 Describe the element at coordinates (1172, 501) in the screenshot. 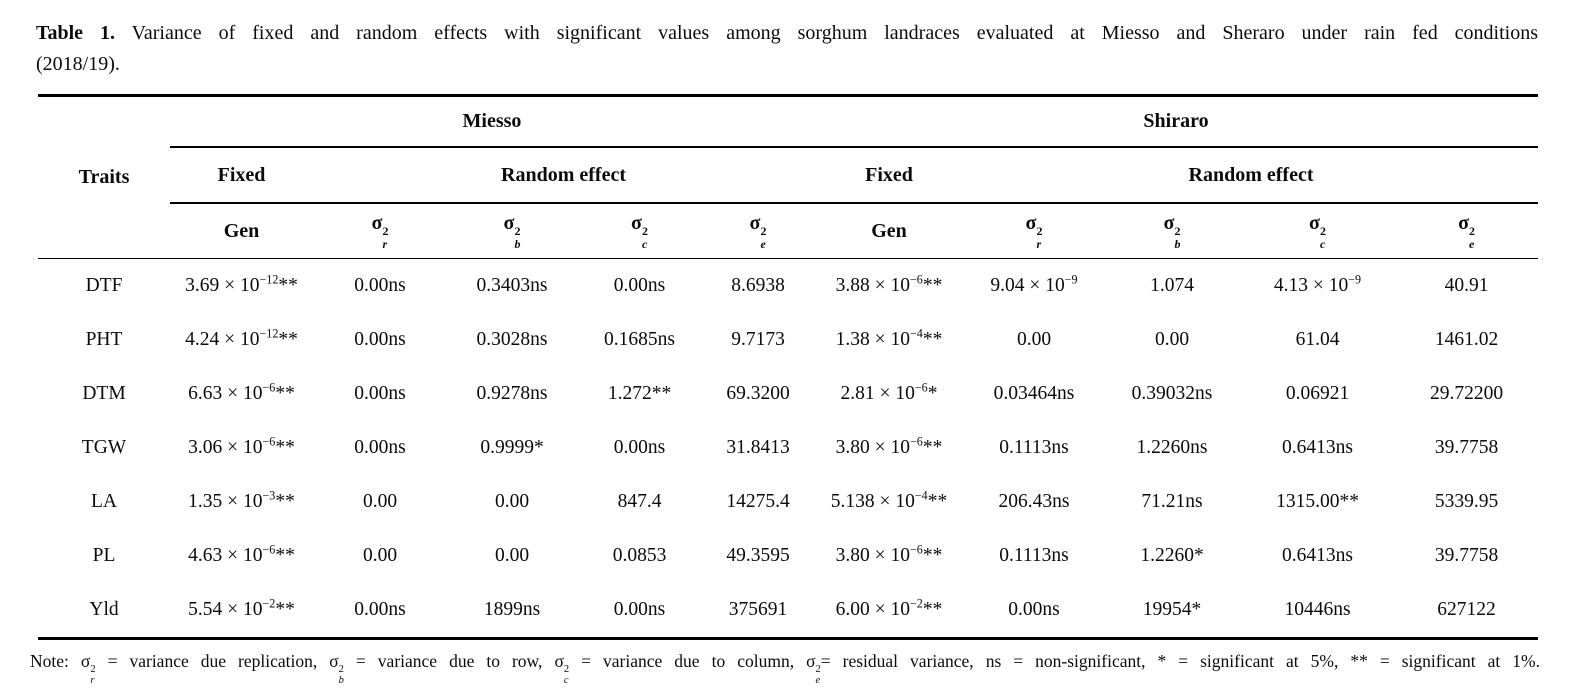

I see `value-cell: 71.21ns` at that location.